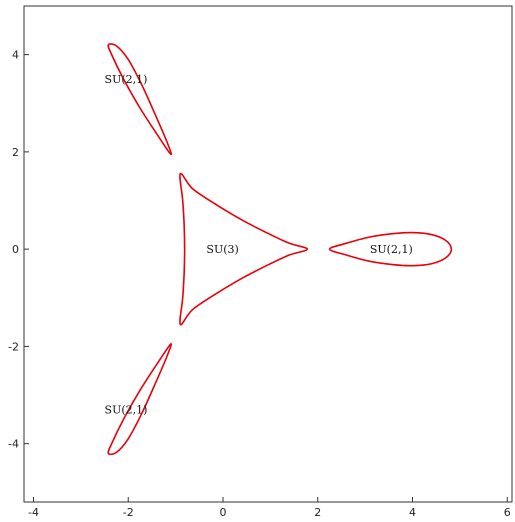 The width and height of the screenshot is (515, 522). Describe the element at coordinates (222, 249) in the screenshot. I see `region-label: SU(3)` at that location.